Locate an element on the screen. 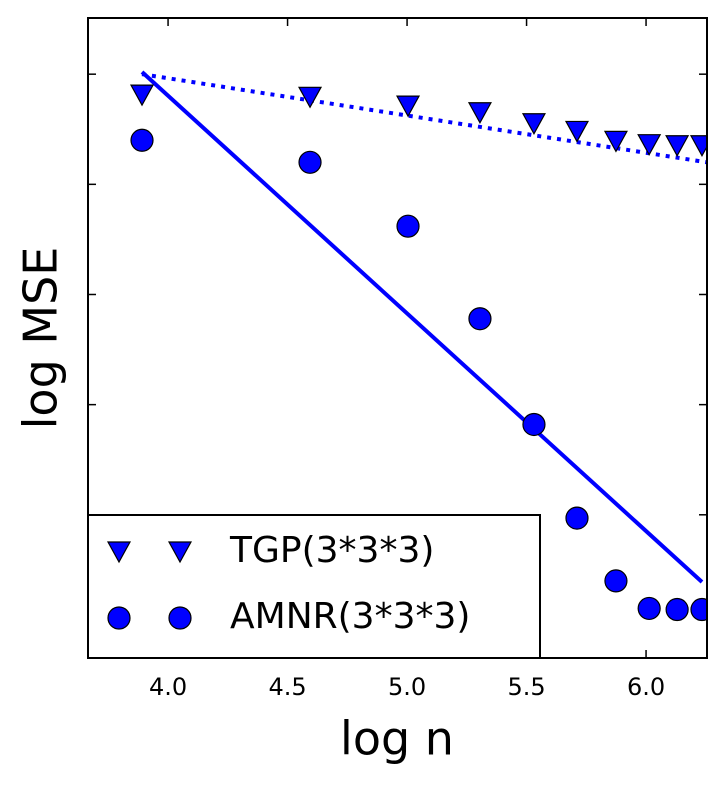 The height and width of the screenshot is (792, 725). y-axis-label: log MSE is located at coordinates (41, 338).